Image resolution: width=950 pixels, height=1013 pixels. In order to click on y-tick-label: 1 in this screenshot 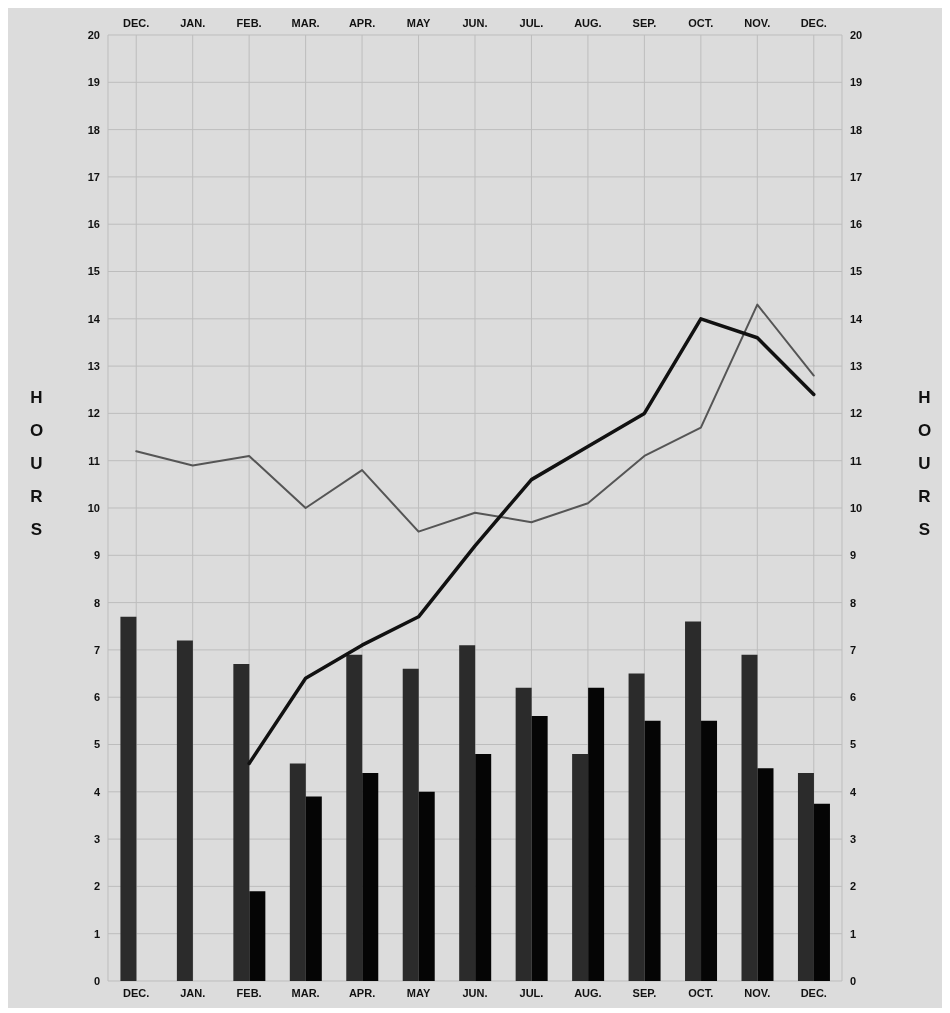, I will do `click(96, 933)`.